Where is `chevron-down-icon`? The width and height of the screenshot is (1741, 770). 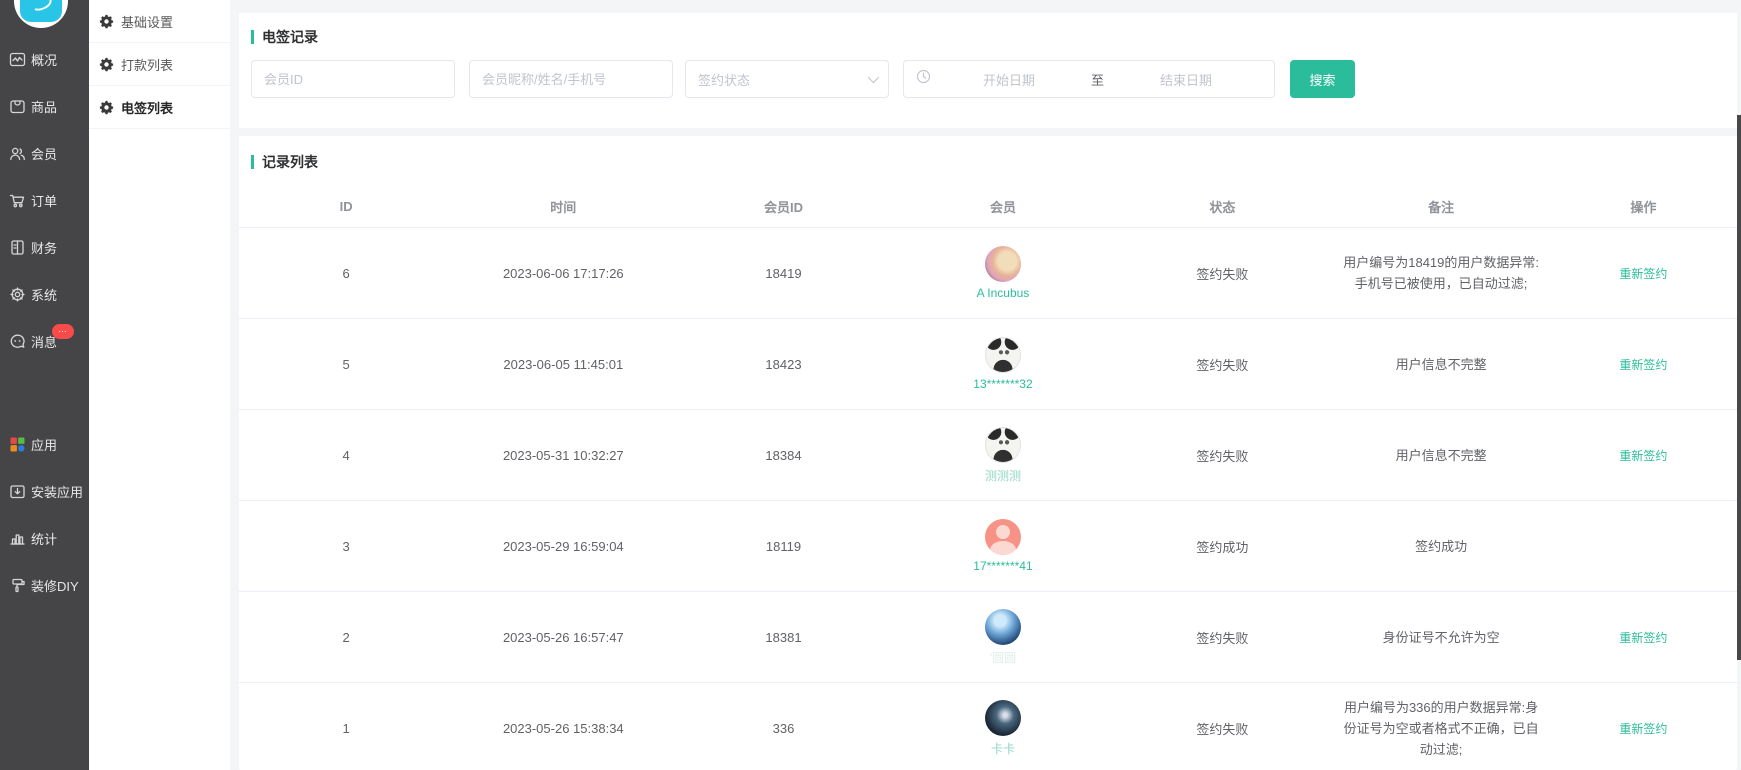 chevron-down-icon is located at coordinates (873, 77).